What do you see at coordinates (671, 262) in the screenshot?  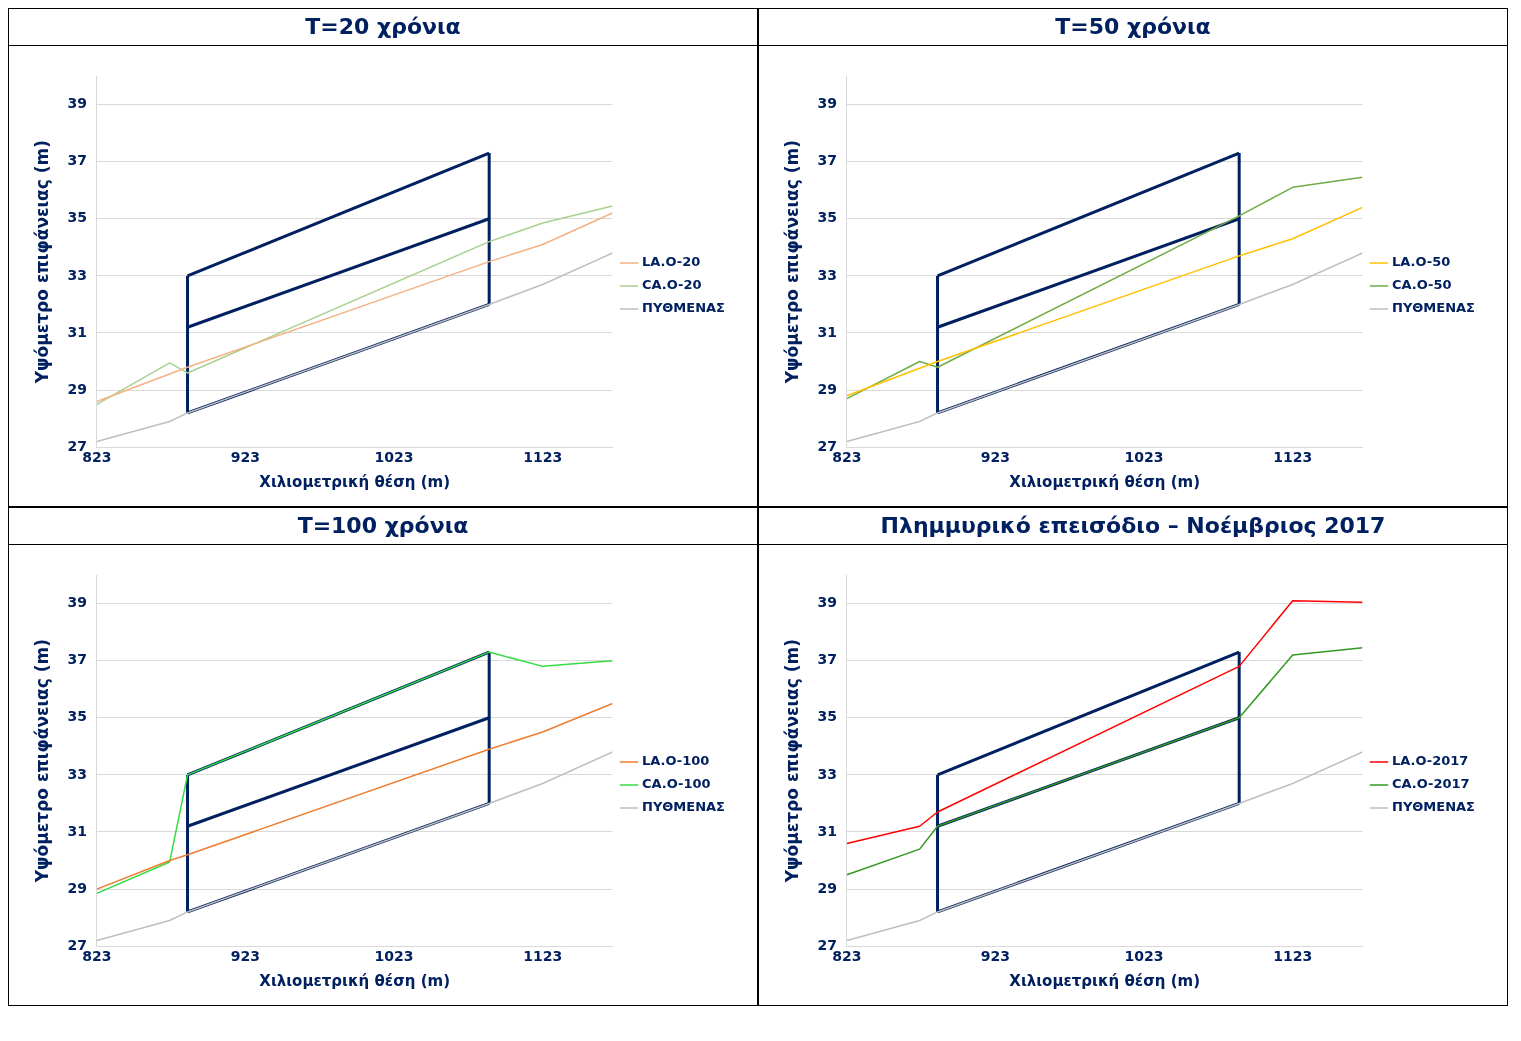 I see `legend-label: LA.O-20` at bounding box center [671, 262].